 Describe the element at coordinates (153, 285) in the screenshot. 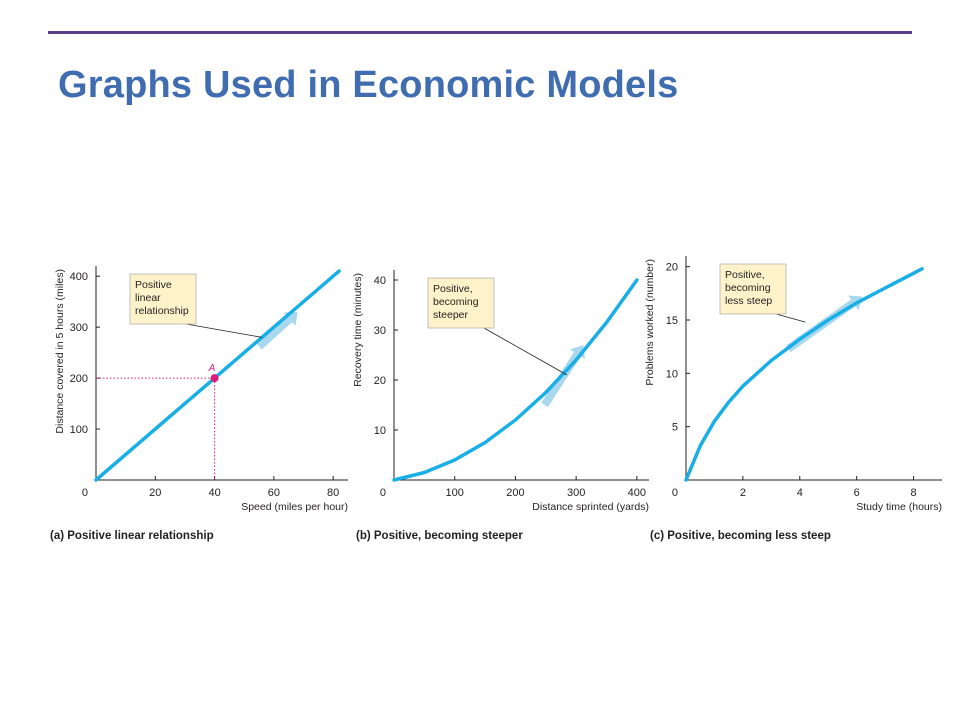

I see `chart-a-note-line: Positive` at that location.